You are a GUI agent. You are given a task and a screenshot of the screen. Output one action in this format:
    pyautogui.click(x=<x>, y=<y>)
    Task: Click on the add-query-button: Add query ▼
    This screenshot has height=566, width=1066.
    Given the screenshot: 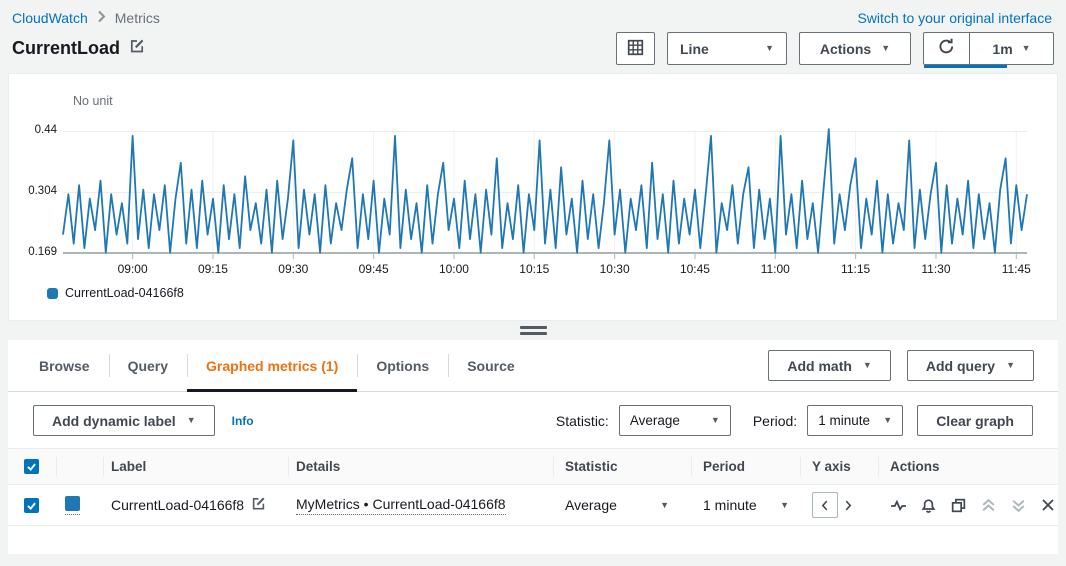 What is the action you would take?
    pyautogui.click(x=970, y=365)
    